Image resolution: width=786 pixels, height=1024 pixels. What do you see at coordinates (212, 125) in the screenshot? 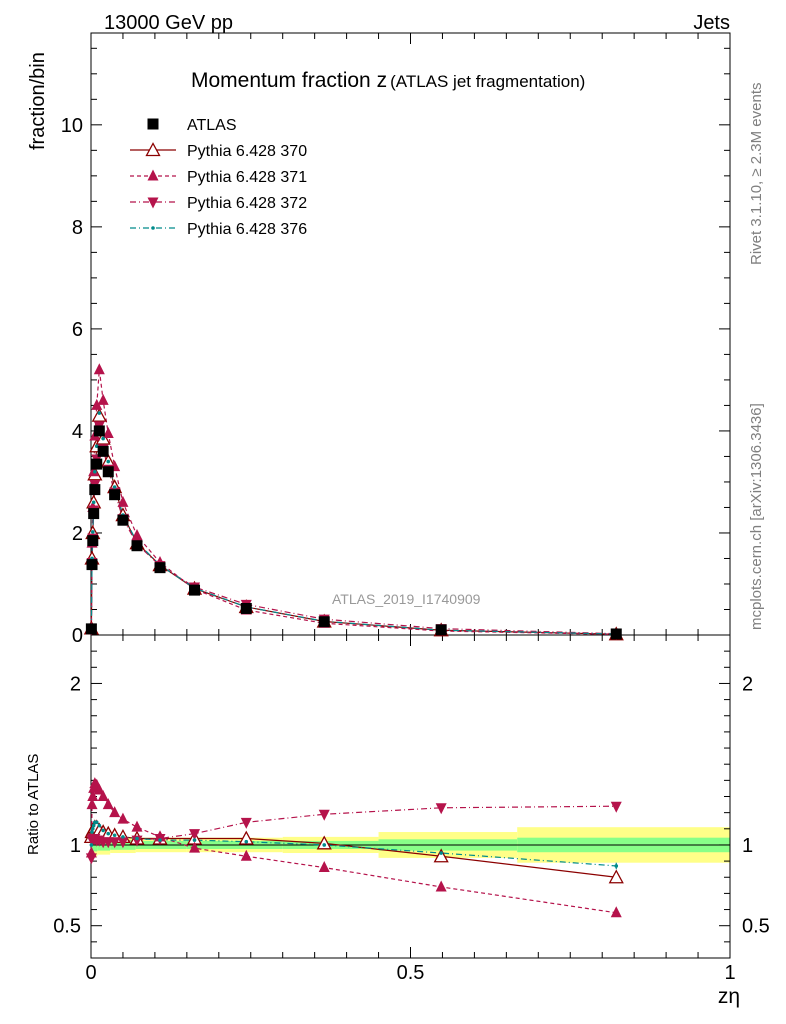
I see `legend-label: ATLAS` at bounding box center [212, 125].